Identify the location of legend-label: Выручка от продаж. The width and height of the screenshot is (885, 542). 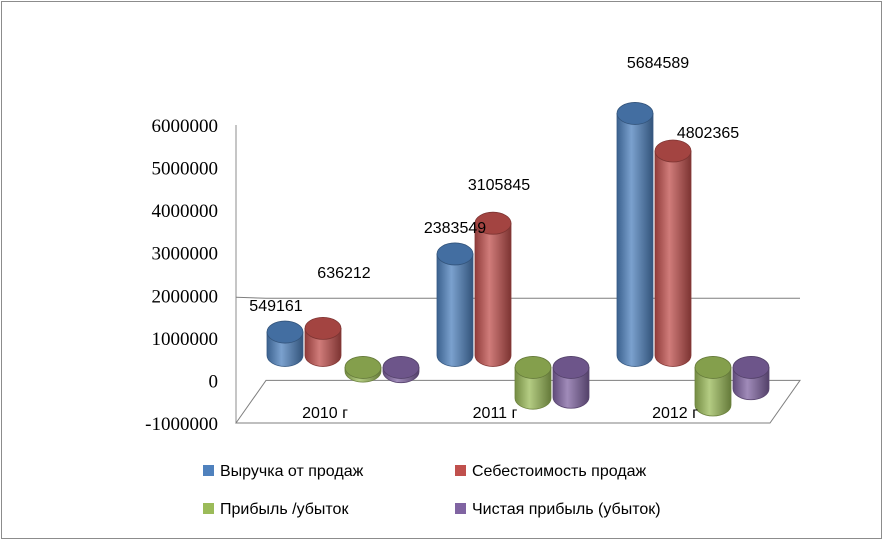
(292, 471).